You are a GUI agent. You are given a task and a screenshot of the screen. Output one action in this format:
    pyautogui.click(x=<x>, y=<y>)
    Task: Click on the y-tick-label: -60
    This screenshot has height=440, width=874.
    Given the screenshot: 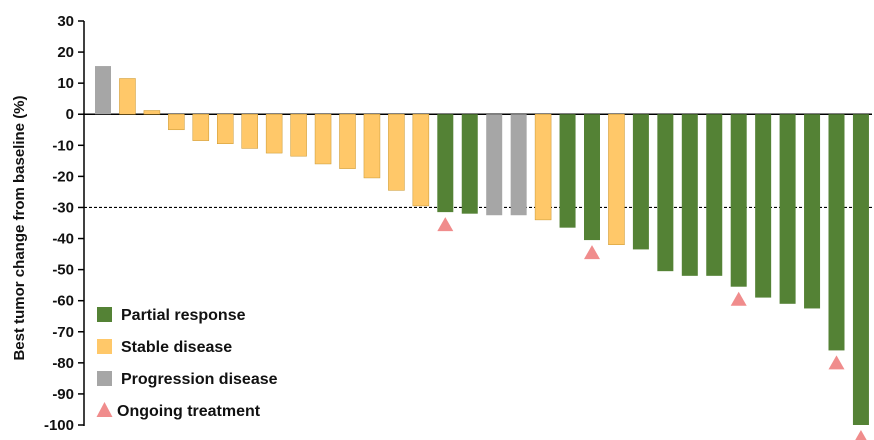 What is the action you would take?
    pyautogui.click(x=63, y=301)
    